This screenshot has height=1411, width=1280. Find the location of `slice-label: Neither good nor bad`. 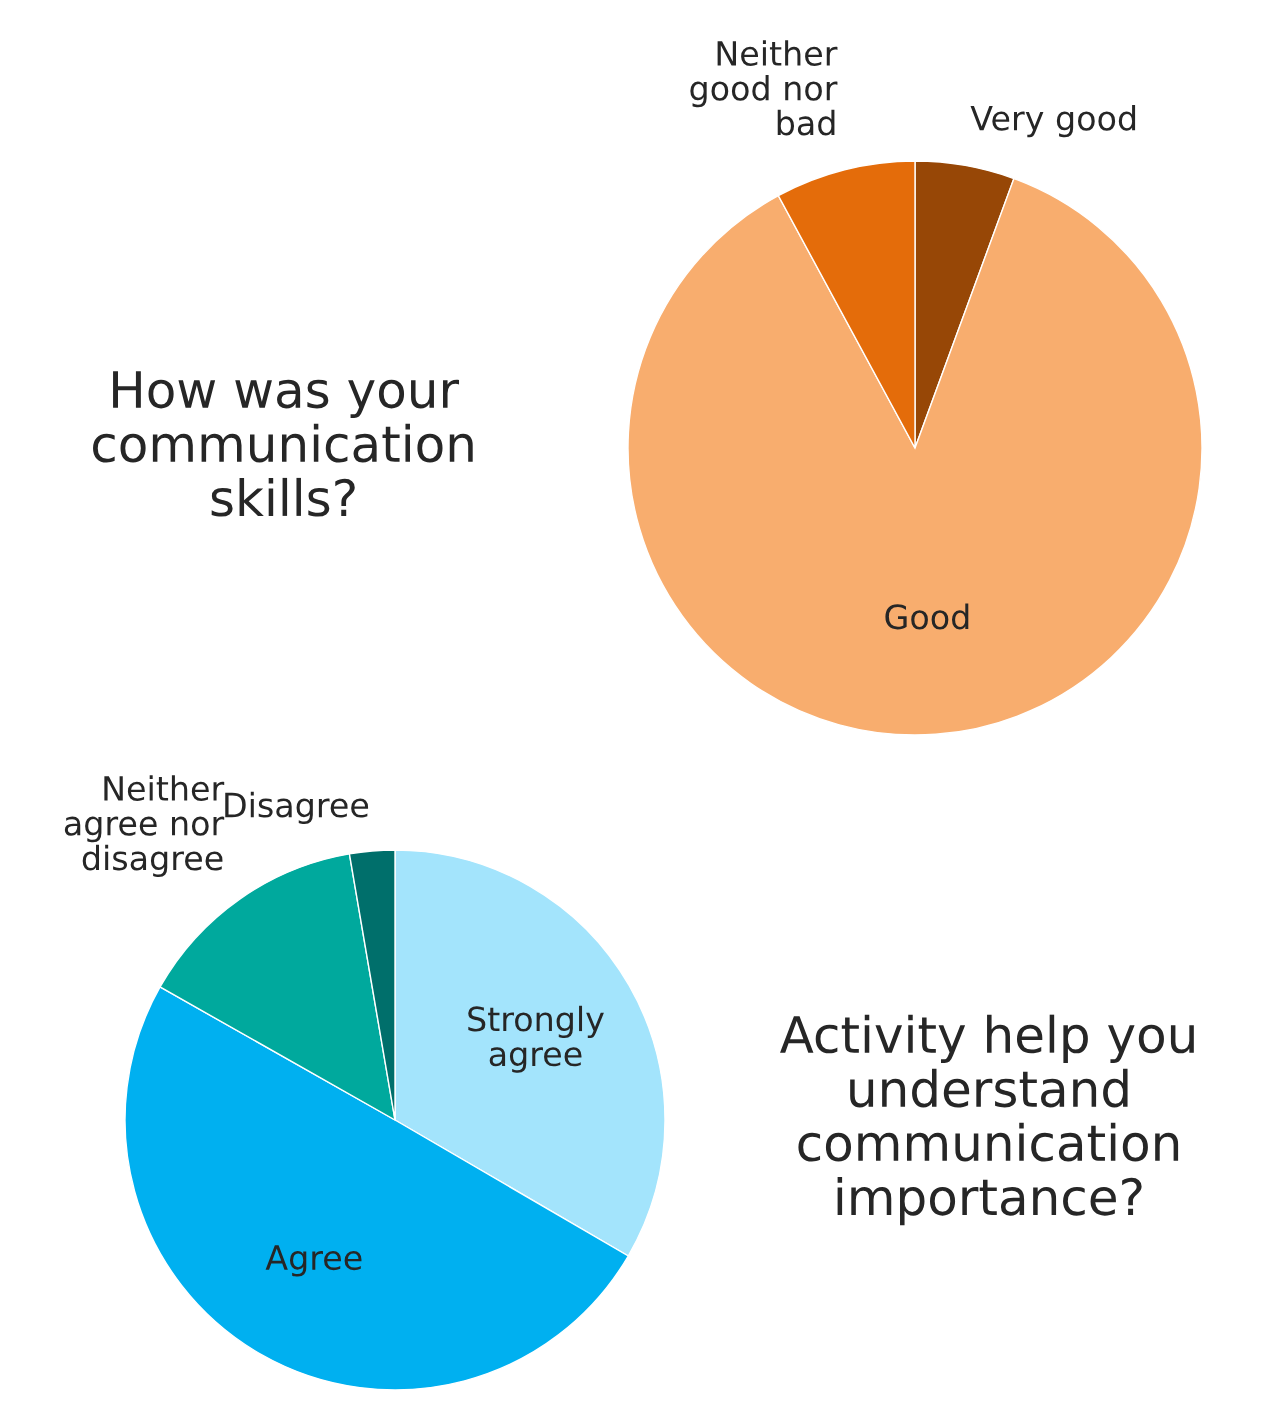

slice-label: Neither good nor bad is located at coordinates (764, 88).